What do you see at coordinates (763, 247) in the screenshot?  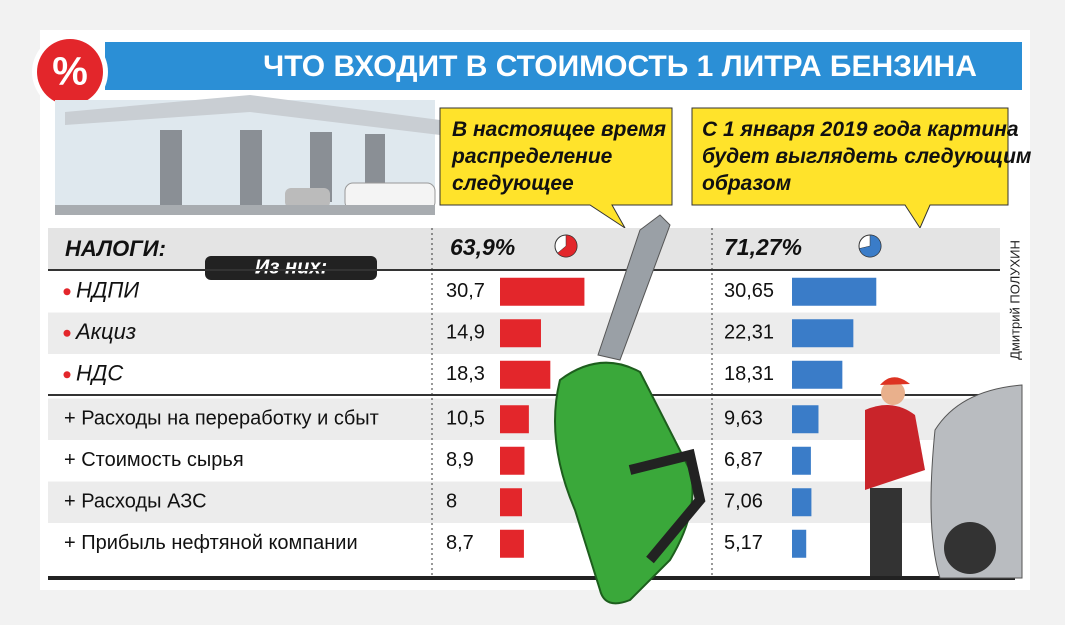 I see `total-value: 71,27%` at bounding box center [763, 247].